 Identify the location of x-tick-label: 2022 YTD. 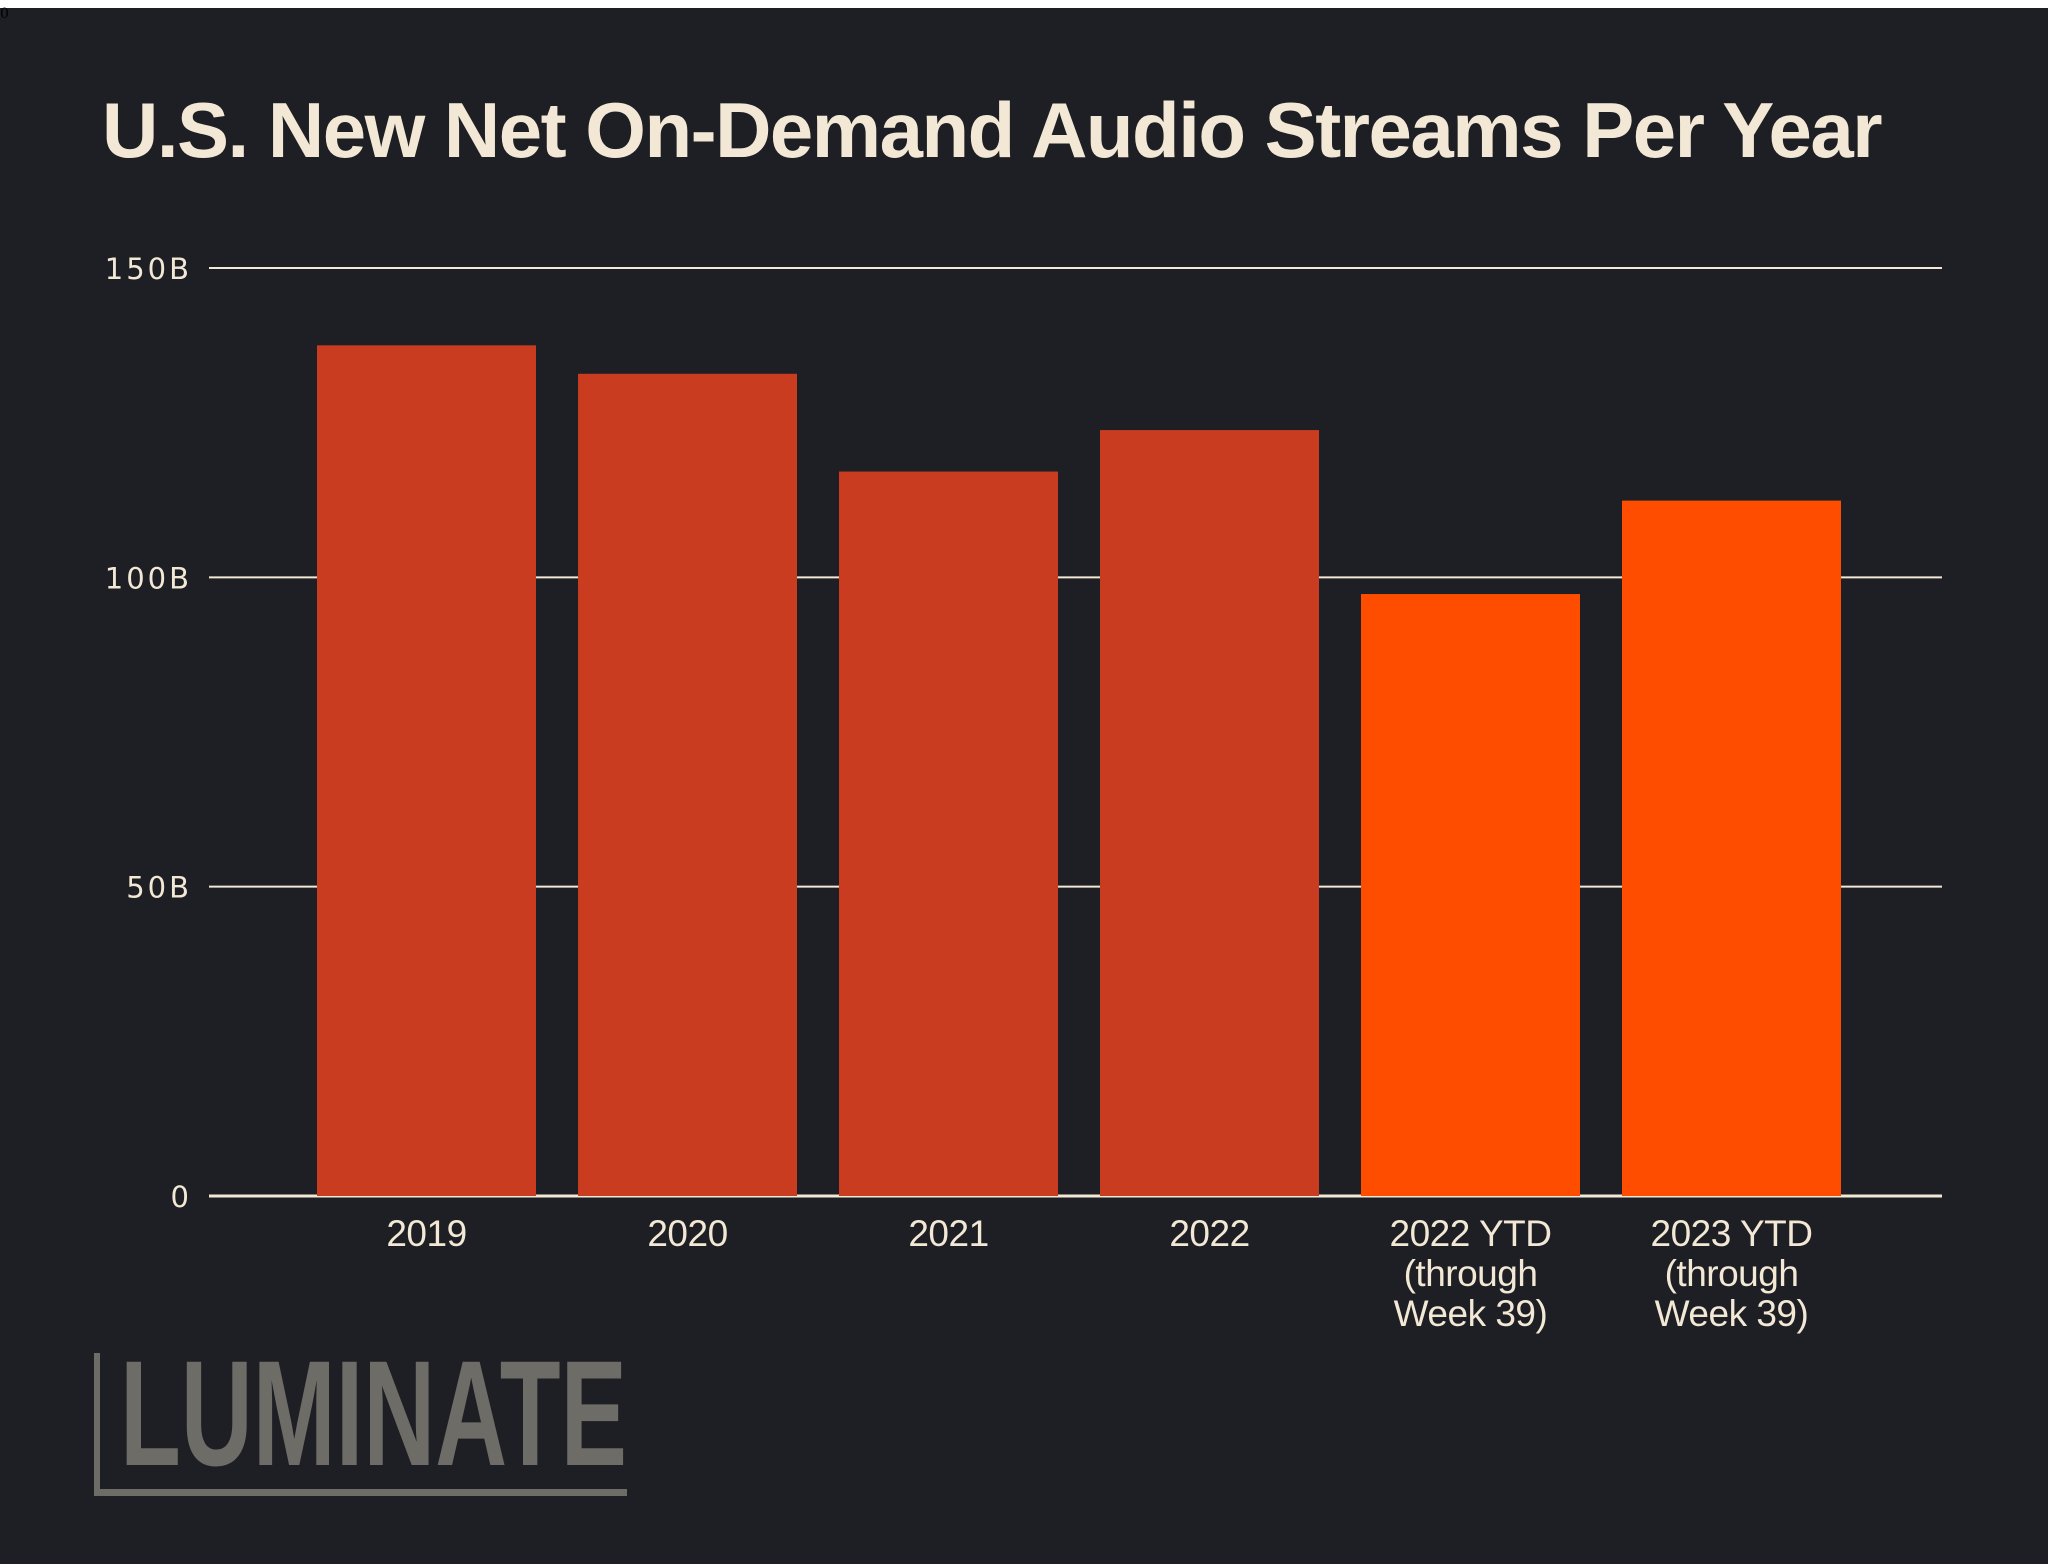
(1471, 1233).